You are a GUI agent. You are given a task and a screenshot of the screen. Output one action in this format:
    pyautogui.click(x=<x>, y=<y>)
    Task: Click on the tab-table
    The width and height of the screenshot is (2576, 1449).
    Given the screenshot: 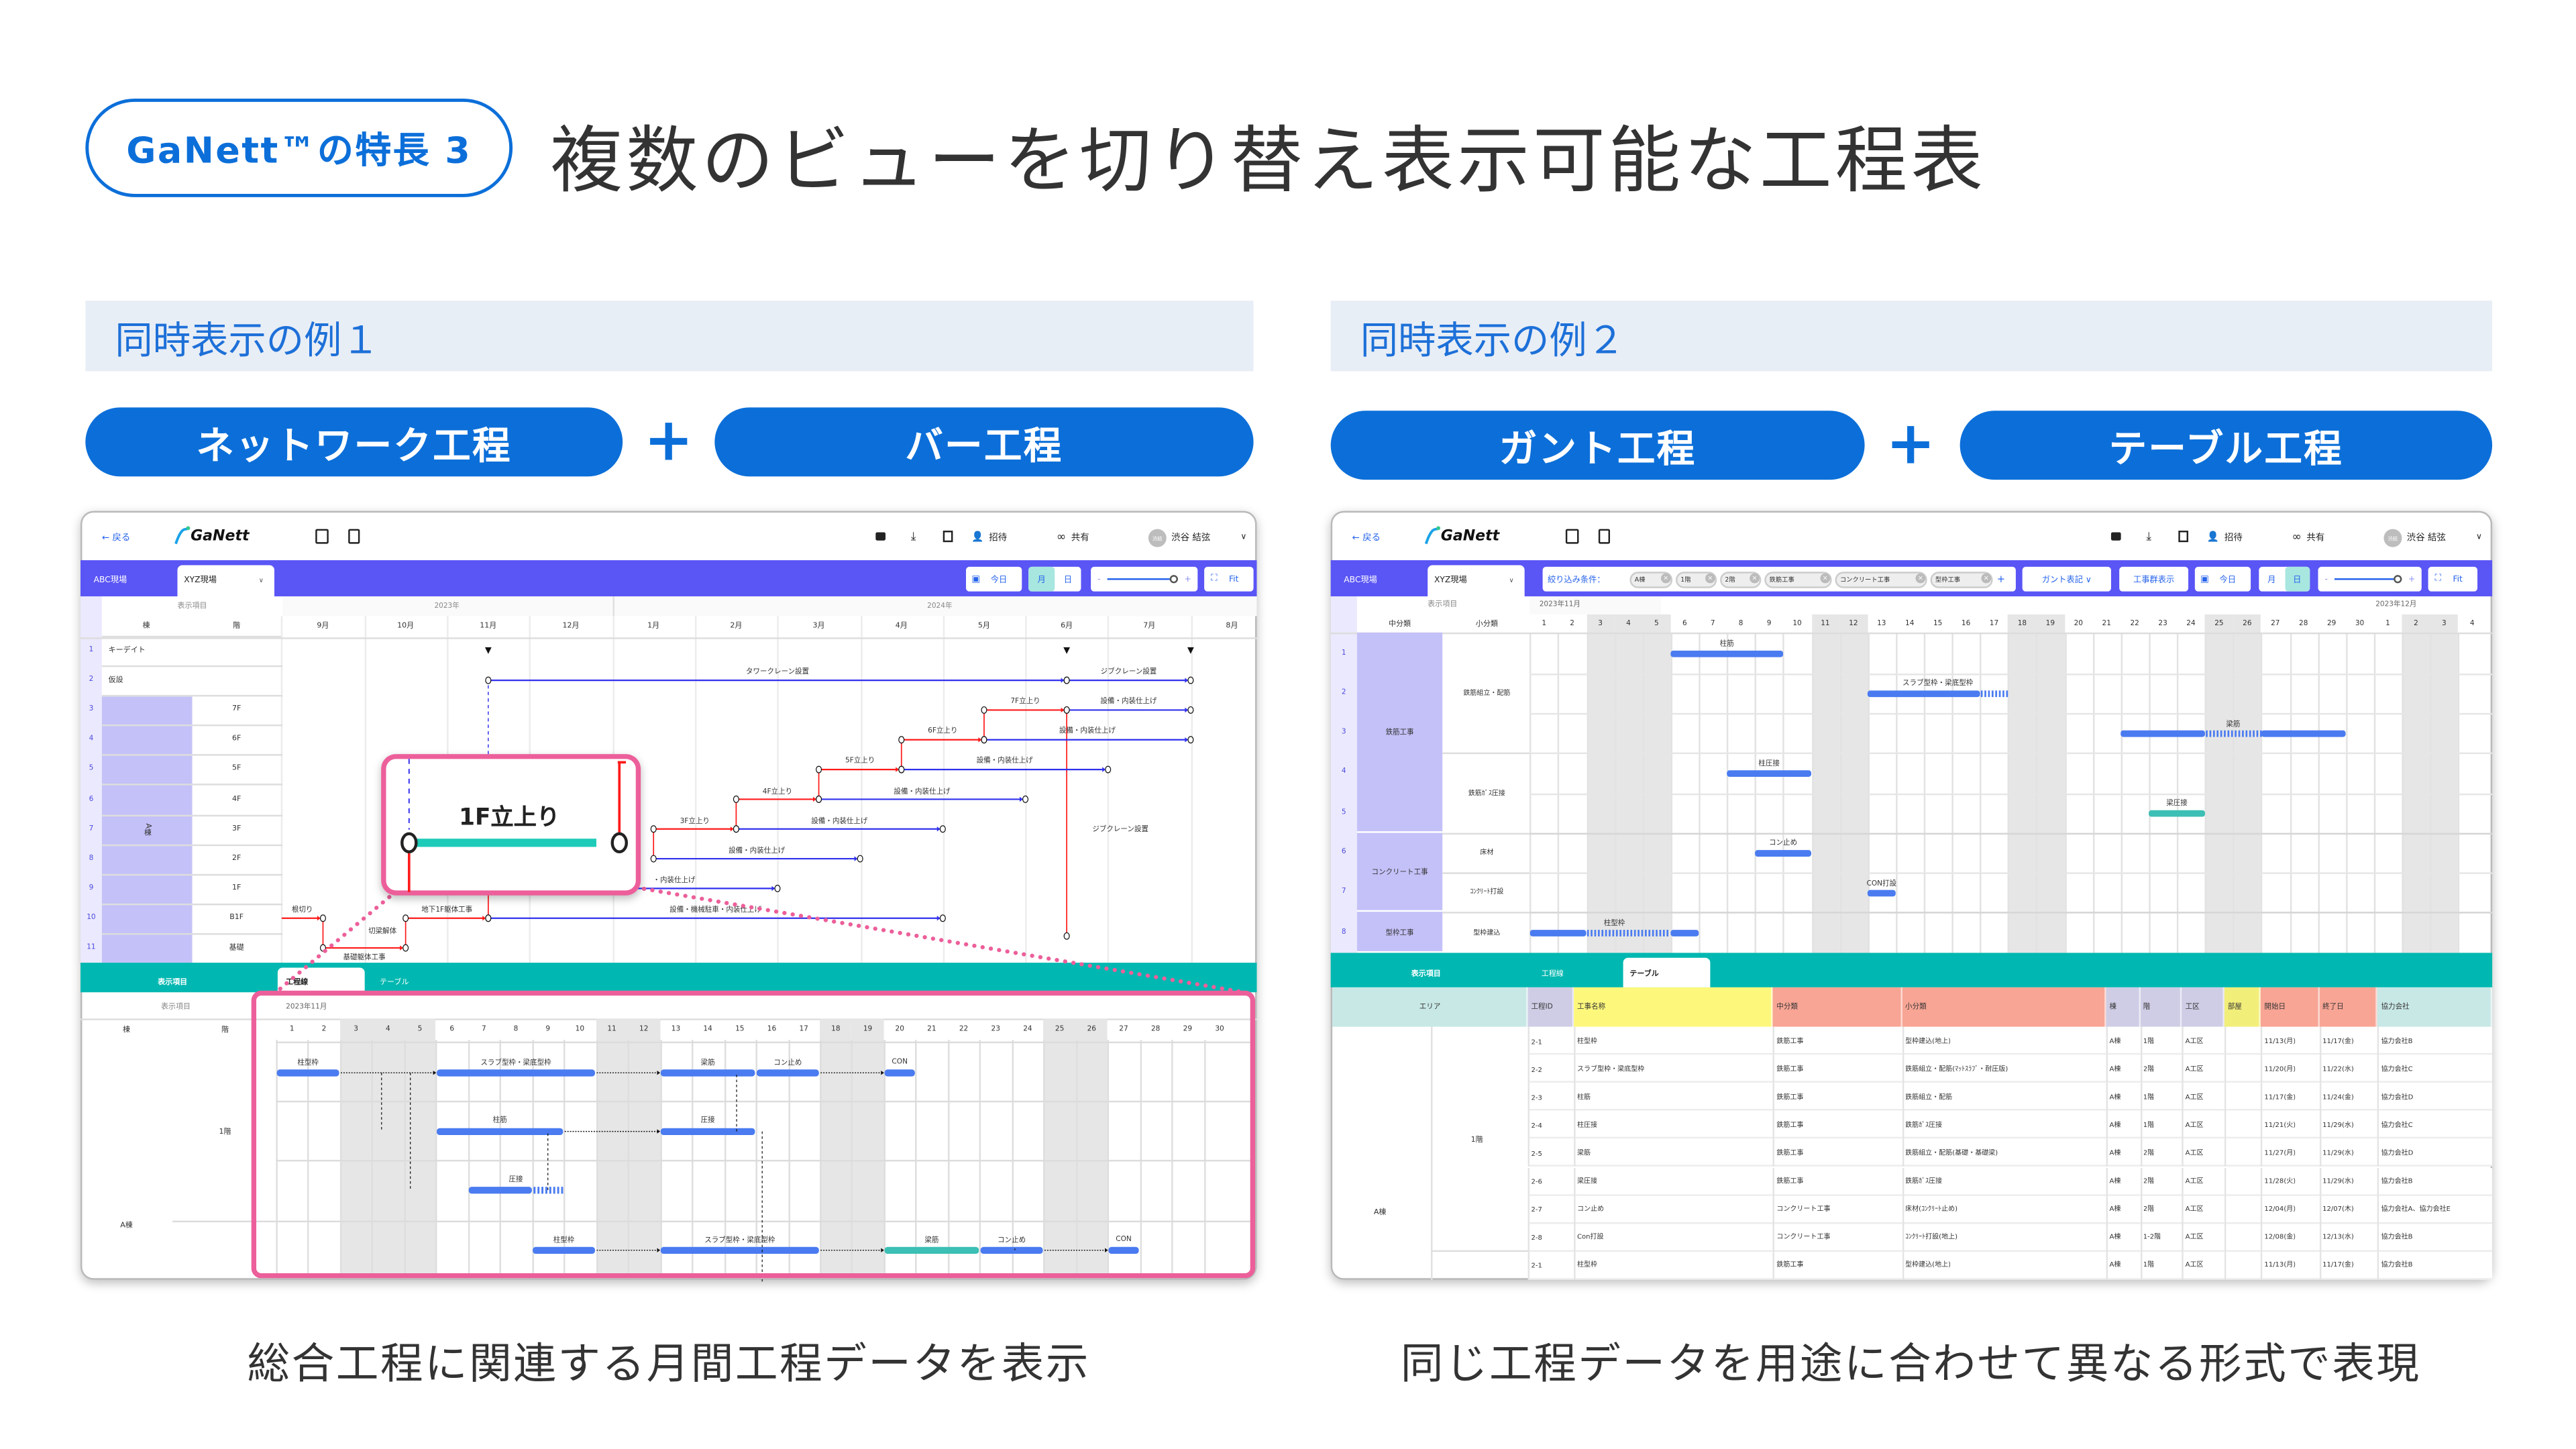 What is the action you would take?
    pyautogui.click(x=1667, y=972)
    